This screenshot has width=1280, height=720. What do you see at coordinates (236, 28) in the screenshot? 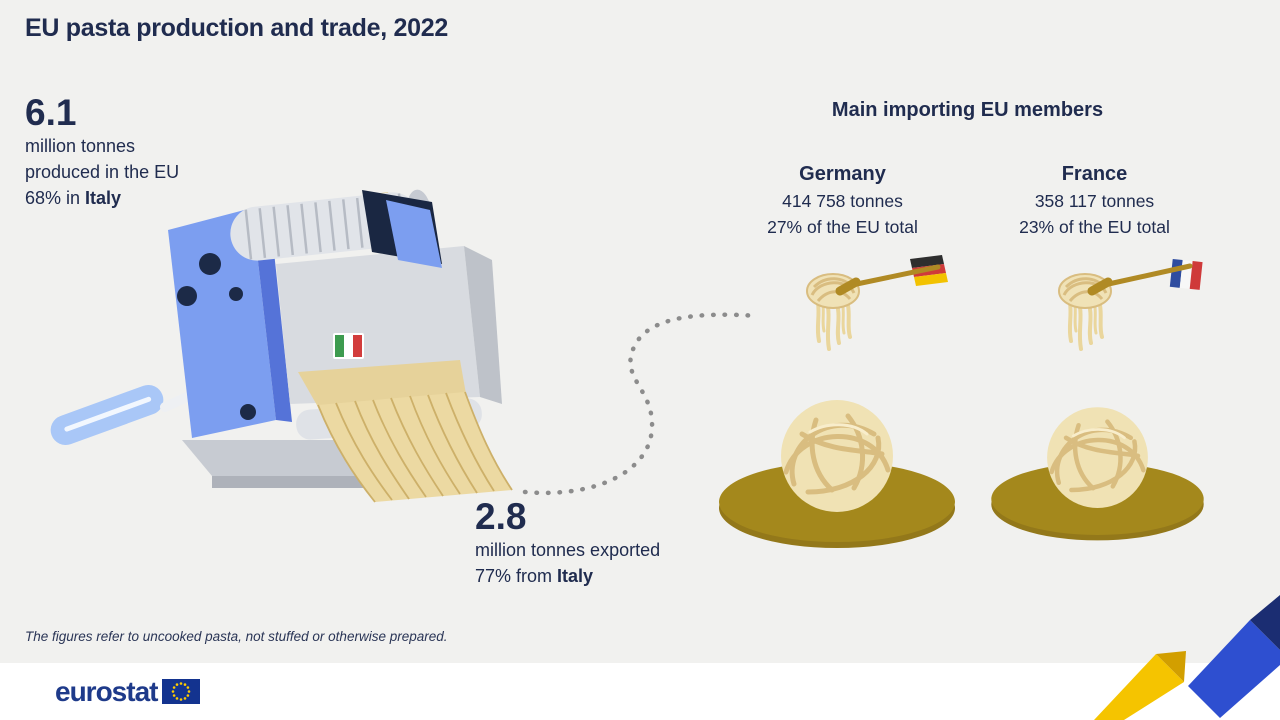
I see `page-title: EU pasta production and trade, 2022` at bounding box center [236, 28].